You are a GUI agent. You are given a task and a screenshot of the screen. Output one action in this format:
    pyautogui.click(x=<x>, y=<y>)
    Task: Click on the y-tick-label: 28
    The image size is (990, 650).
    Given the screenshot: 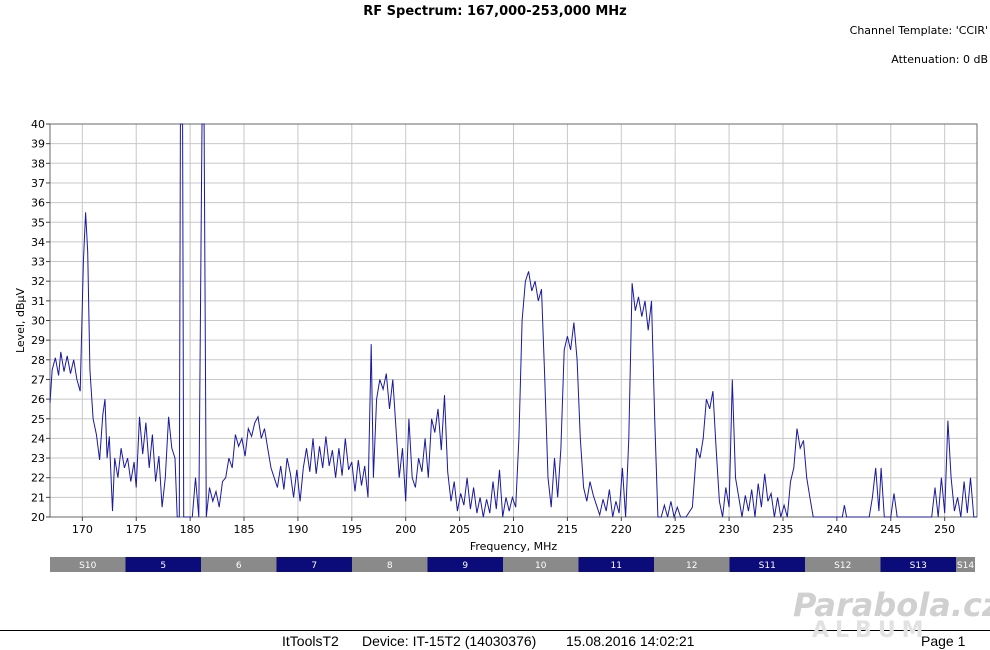 What is the action you would take?
    pyautogui.click(x=38, y=360)
    